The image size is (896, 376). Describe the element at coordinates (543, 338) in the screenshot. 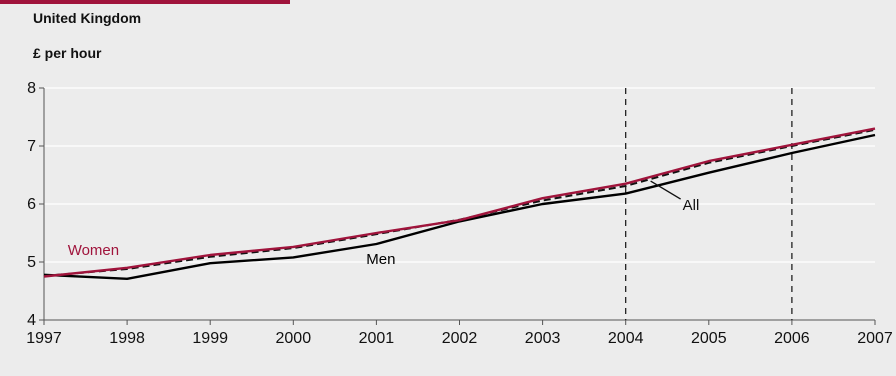

I see `x-tick-label-2003: 2003` at that location.